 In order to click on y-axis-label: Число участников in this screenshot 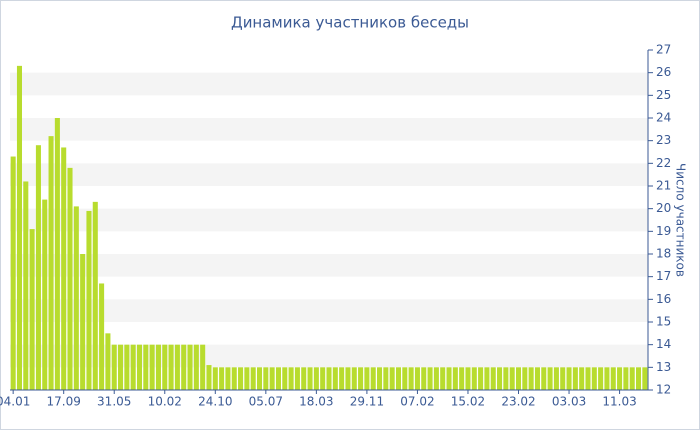, I will do `click(681, 220)`.